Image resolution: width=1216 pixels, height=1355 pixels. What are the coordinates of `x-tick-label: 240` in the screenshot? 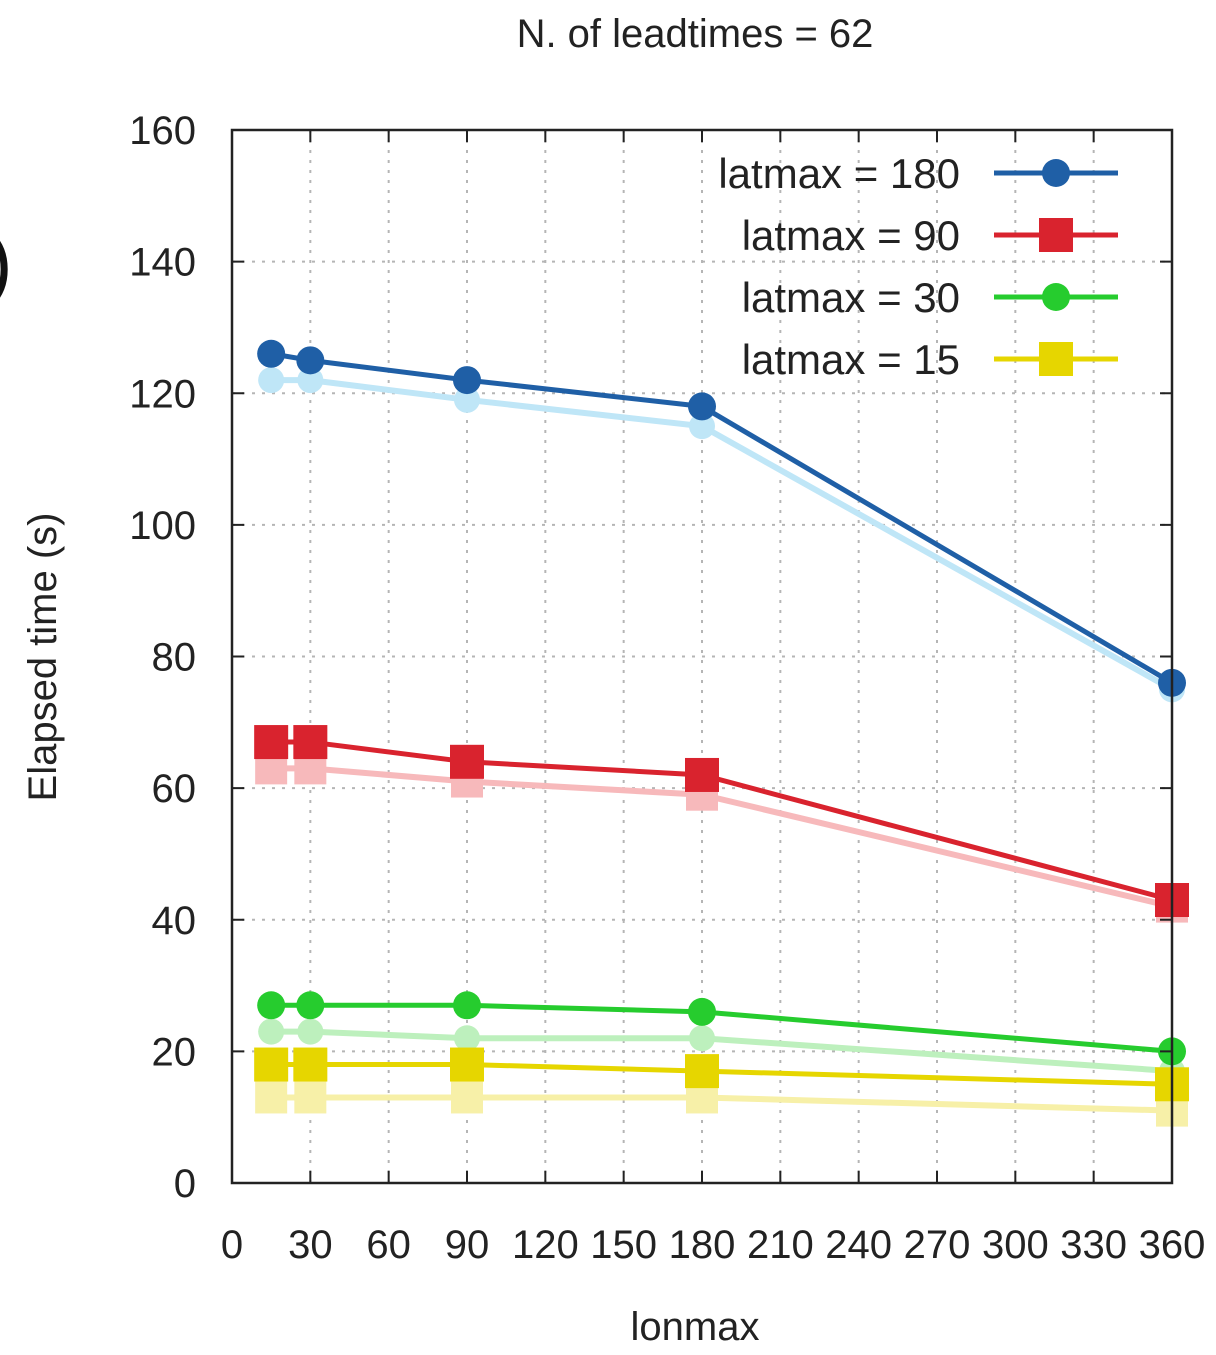 It's located at (858, 1245).